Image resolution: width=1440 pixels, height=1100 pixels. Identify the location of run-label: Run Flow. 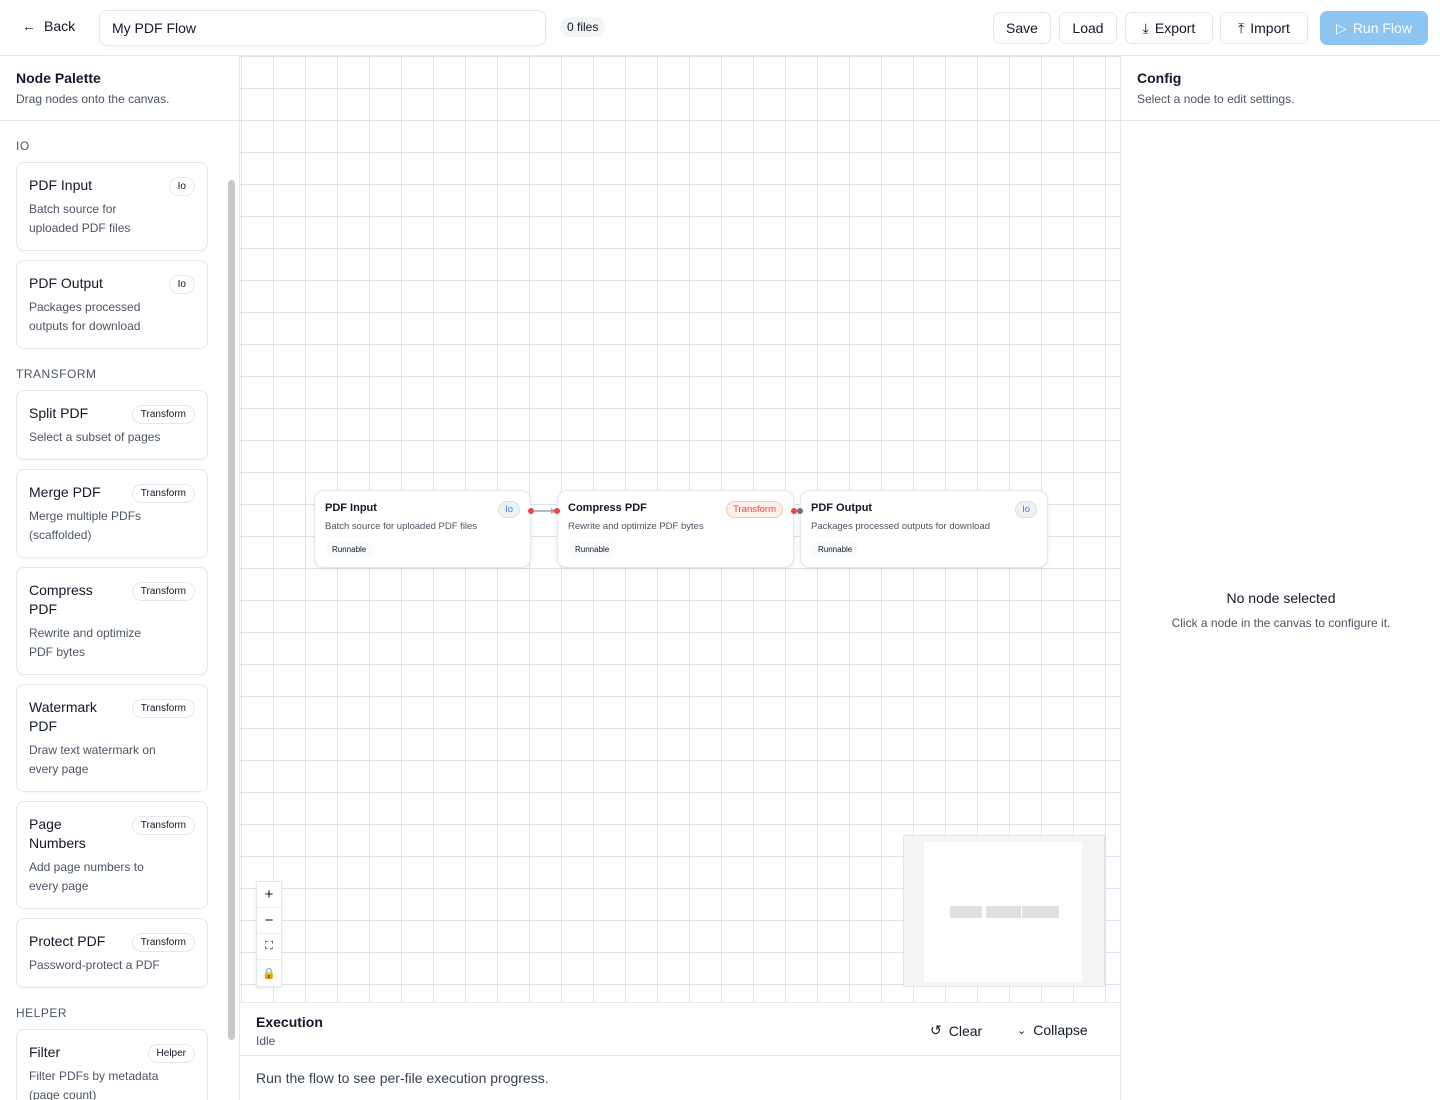
(1382, 28).